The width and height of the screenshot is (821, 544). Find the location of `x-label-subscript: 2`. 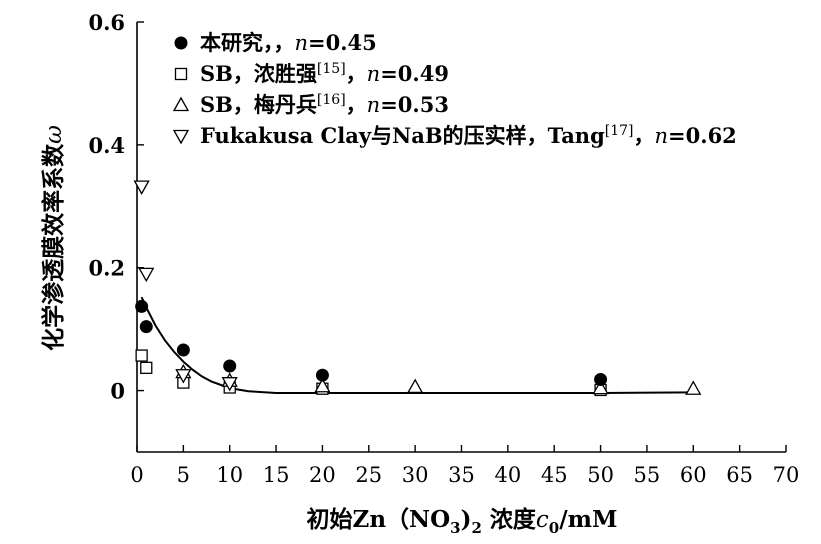

x-label-subscript: 2 is located at coordinates (476, 528).